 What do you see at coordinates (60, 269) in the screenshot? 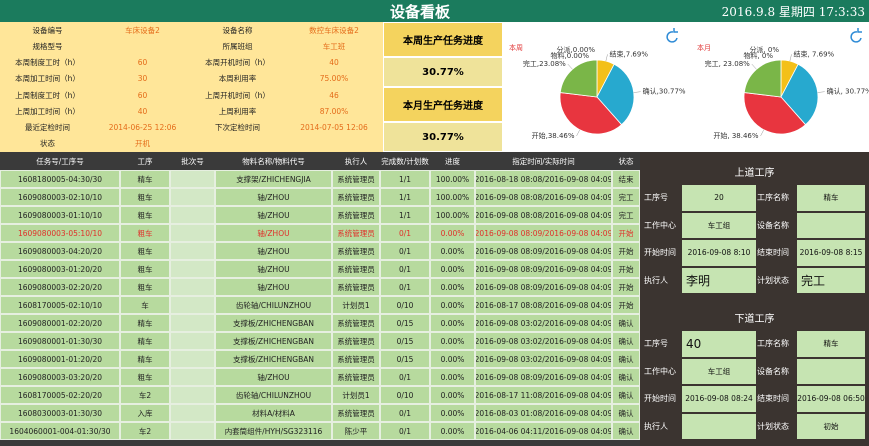
I see `table-cell: 1609080003-01:20/20` at bounding box center [60, 269].